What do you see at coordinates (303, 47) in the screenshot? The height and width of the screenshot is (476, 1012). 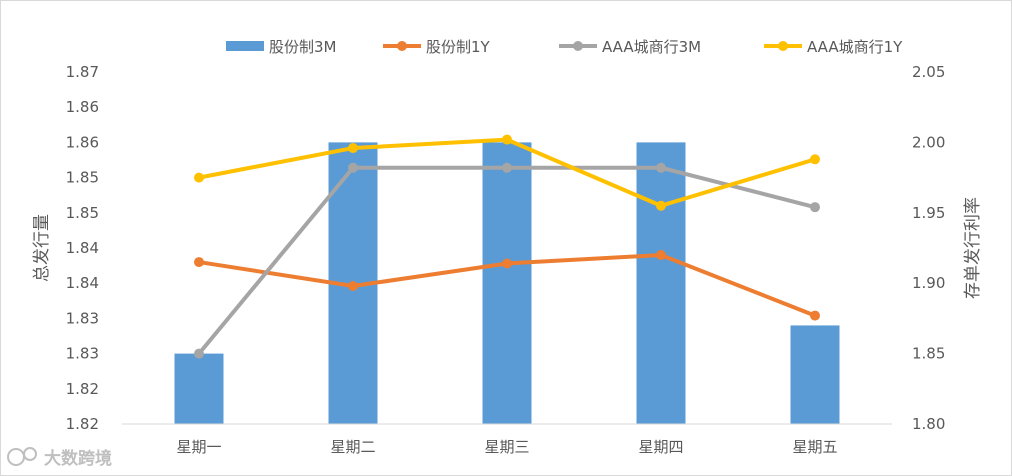 I see `legend-label: 股份制3M` at bounding box center [303, 47].